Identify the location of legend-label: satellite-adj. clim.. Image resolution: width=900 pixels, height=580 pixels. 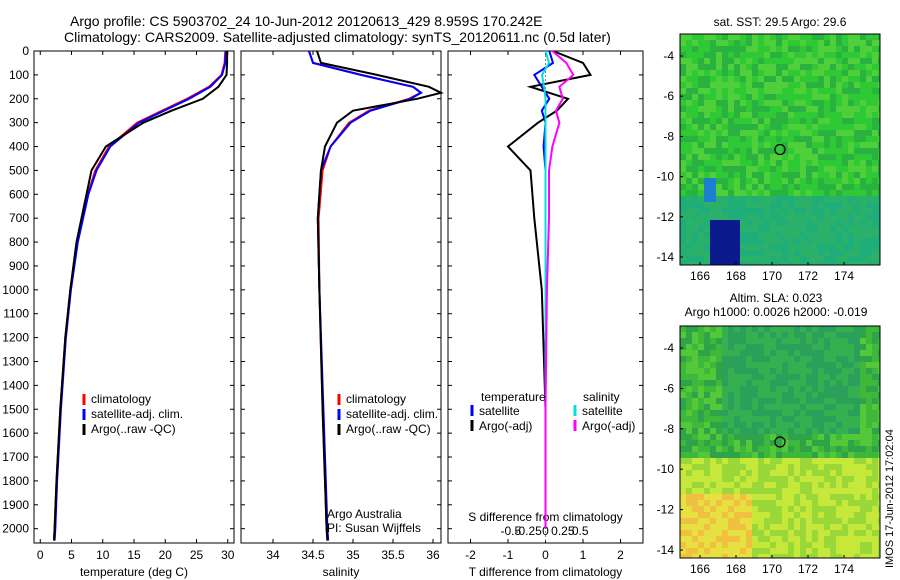
(137, 414).